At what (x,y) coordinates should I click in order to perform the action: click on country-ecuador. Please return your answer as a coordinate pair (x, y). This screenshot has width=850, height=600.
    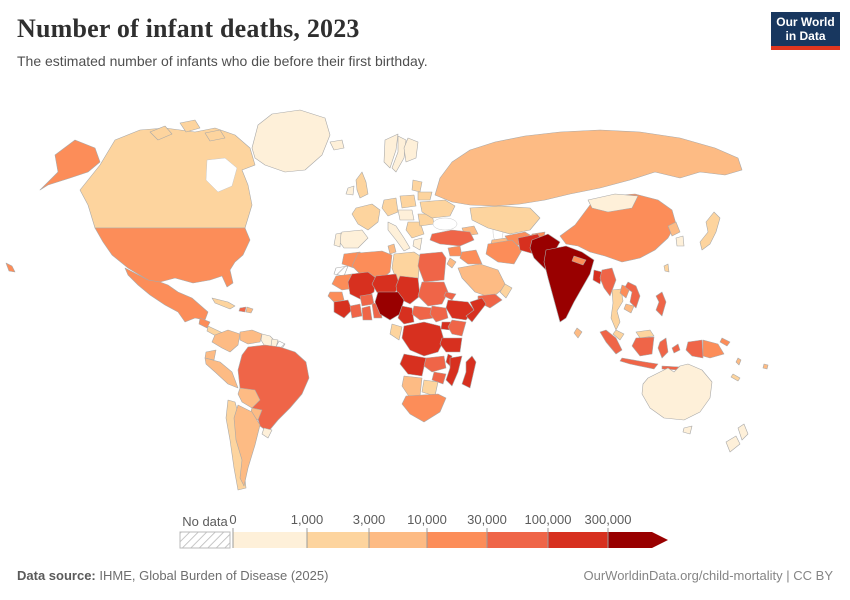
    Looking at the image, I should click on (210, 355).